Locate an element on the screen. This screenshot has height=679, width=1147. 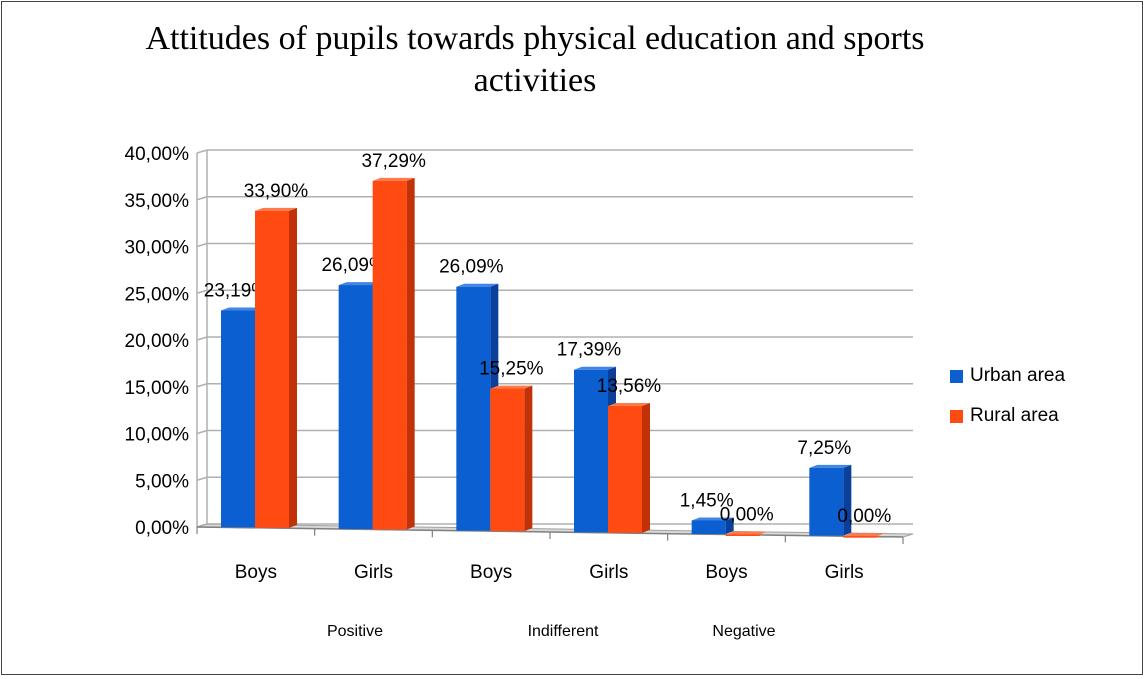
data-label-rural: 37,29% is located at coordinates (393, 161).